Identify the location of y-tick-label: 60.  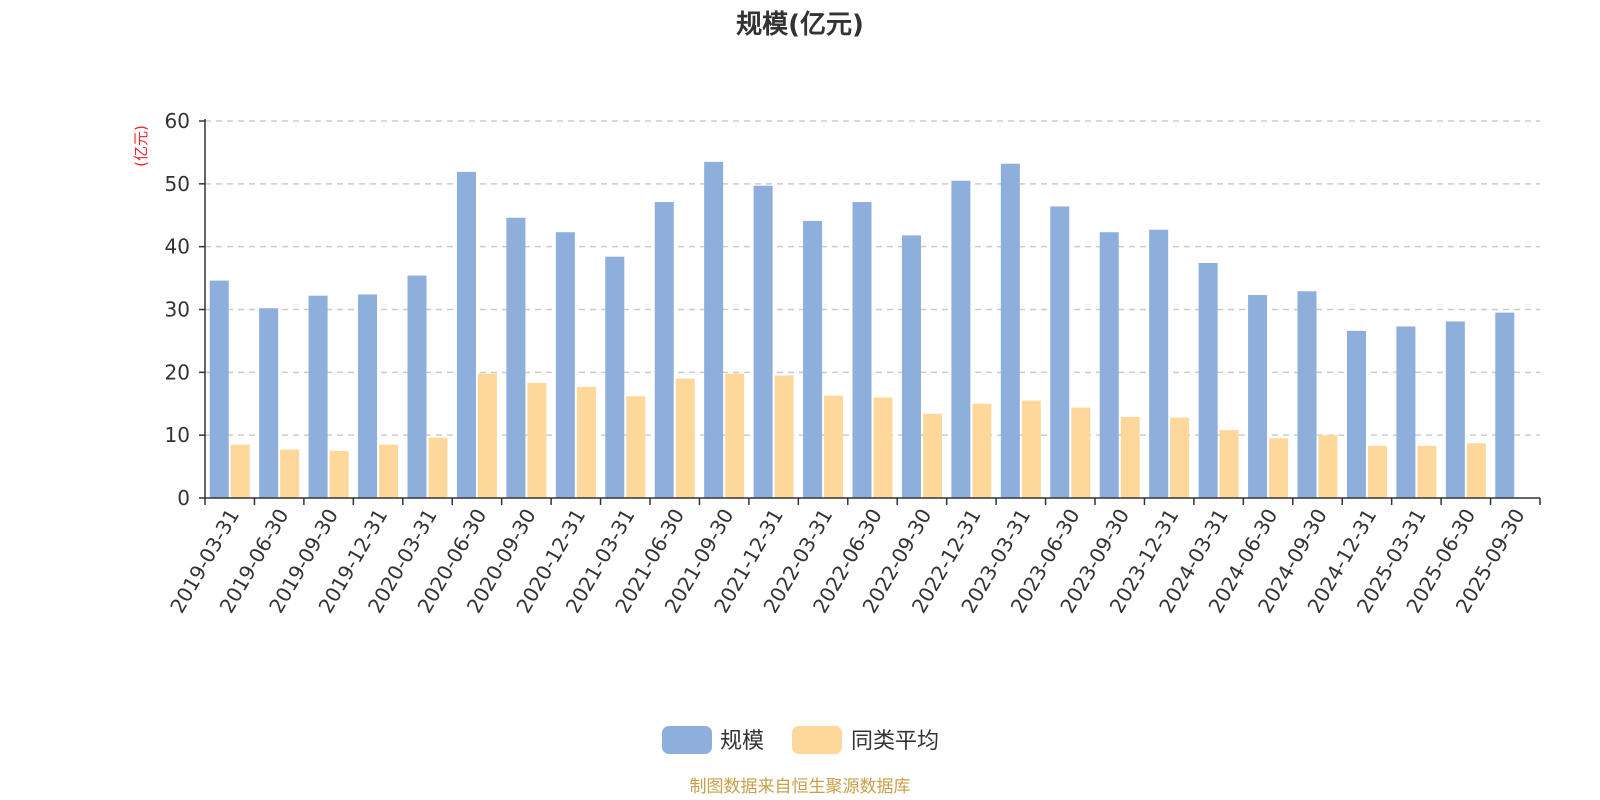
(177, 121).